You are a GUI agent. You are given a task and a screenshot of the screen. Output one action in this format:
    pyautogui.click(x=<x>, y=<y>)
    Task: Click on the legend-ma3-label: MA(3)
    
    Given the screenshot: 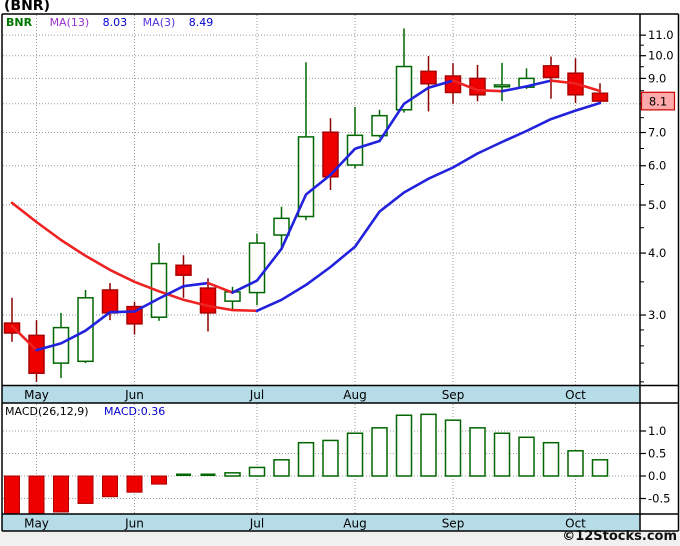 What is the action you would take?
    pyautogui.click(x=159, y=22)
    